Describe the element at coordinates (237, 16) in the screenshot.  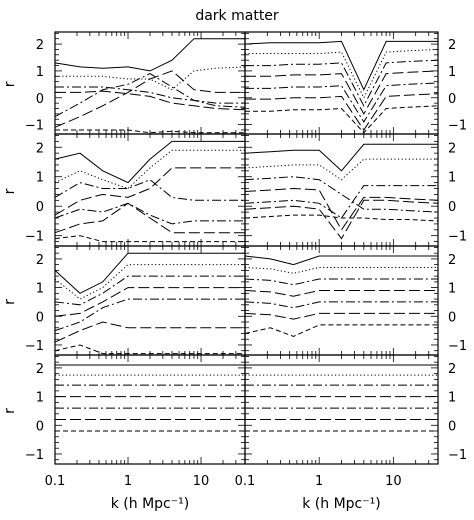
I see `chart-title: dark matter` at that location.